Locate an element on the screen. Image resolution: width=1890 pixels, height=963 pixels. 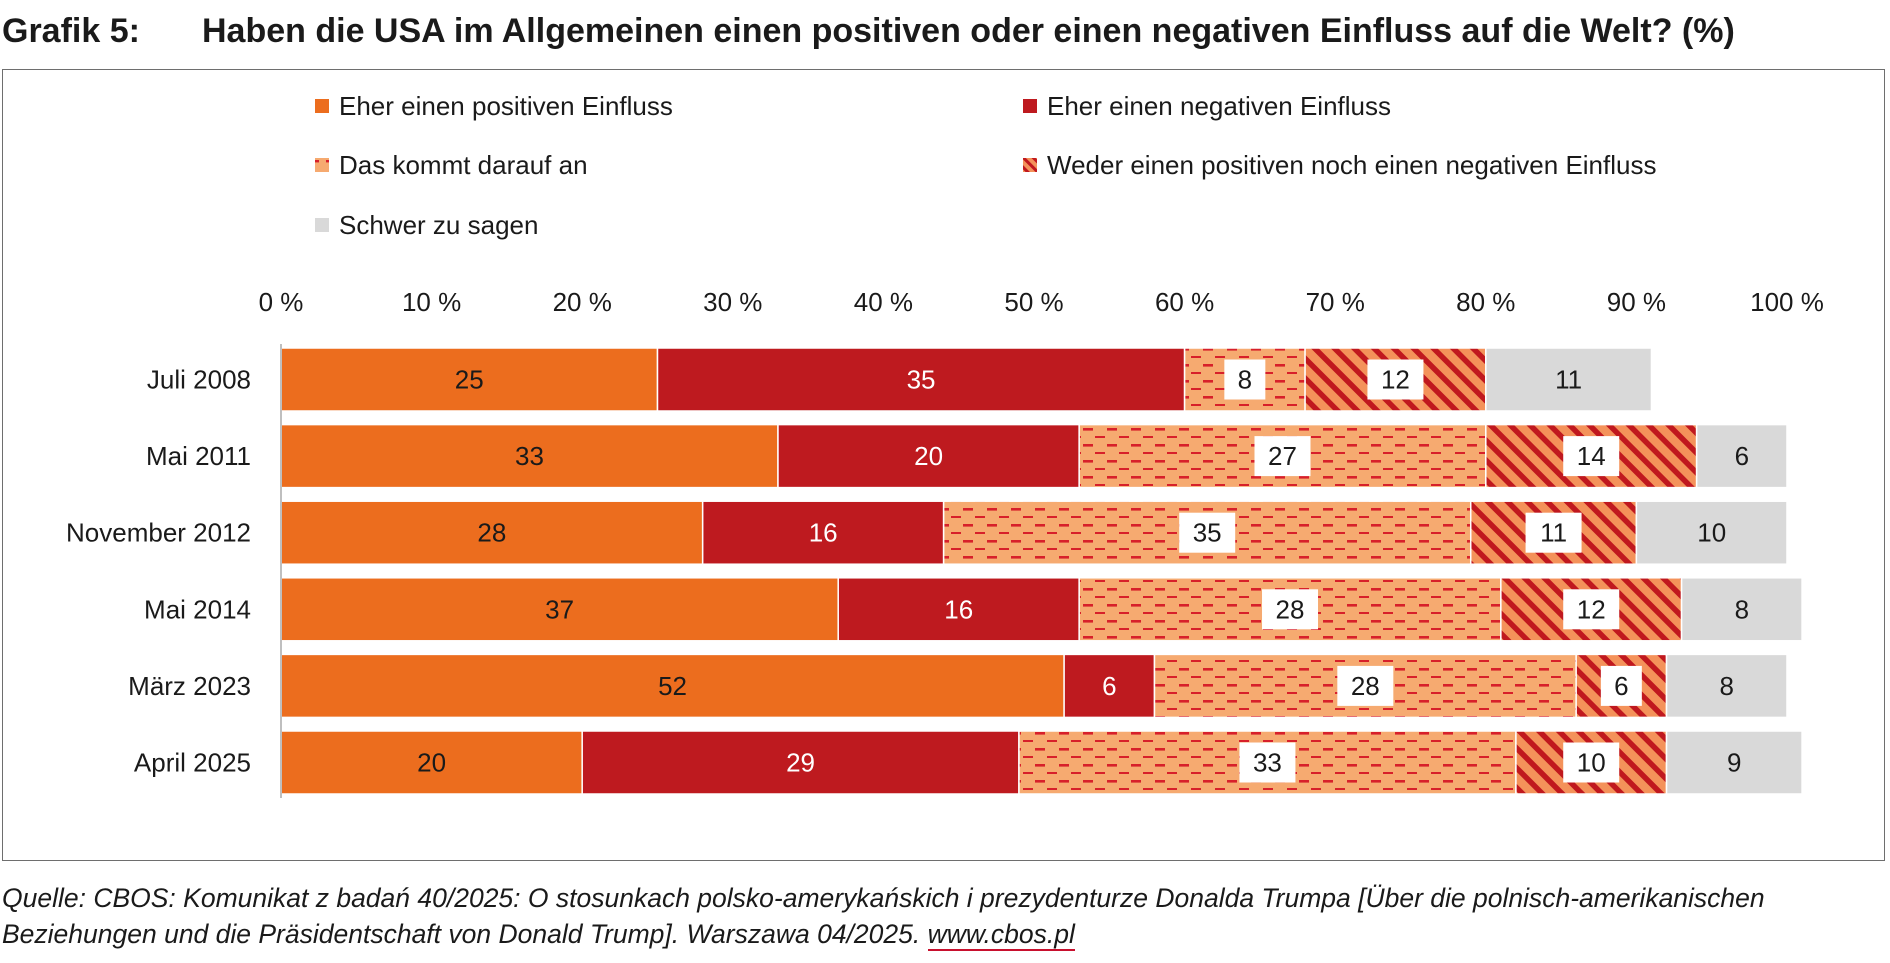
x-tick-label: 50 % is located at coordinates (1033, 302).